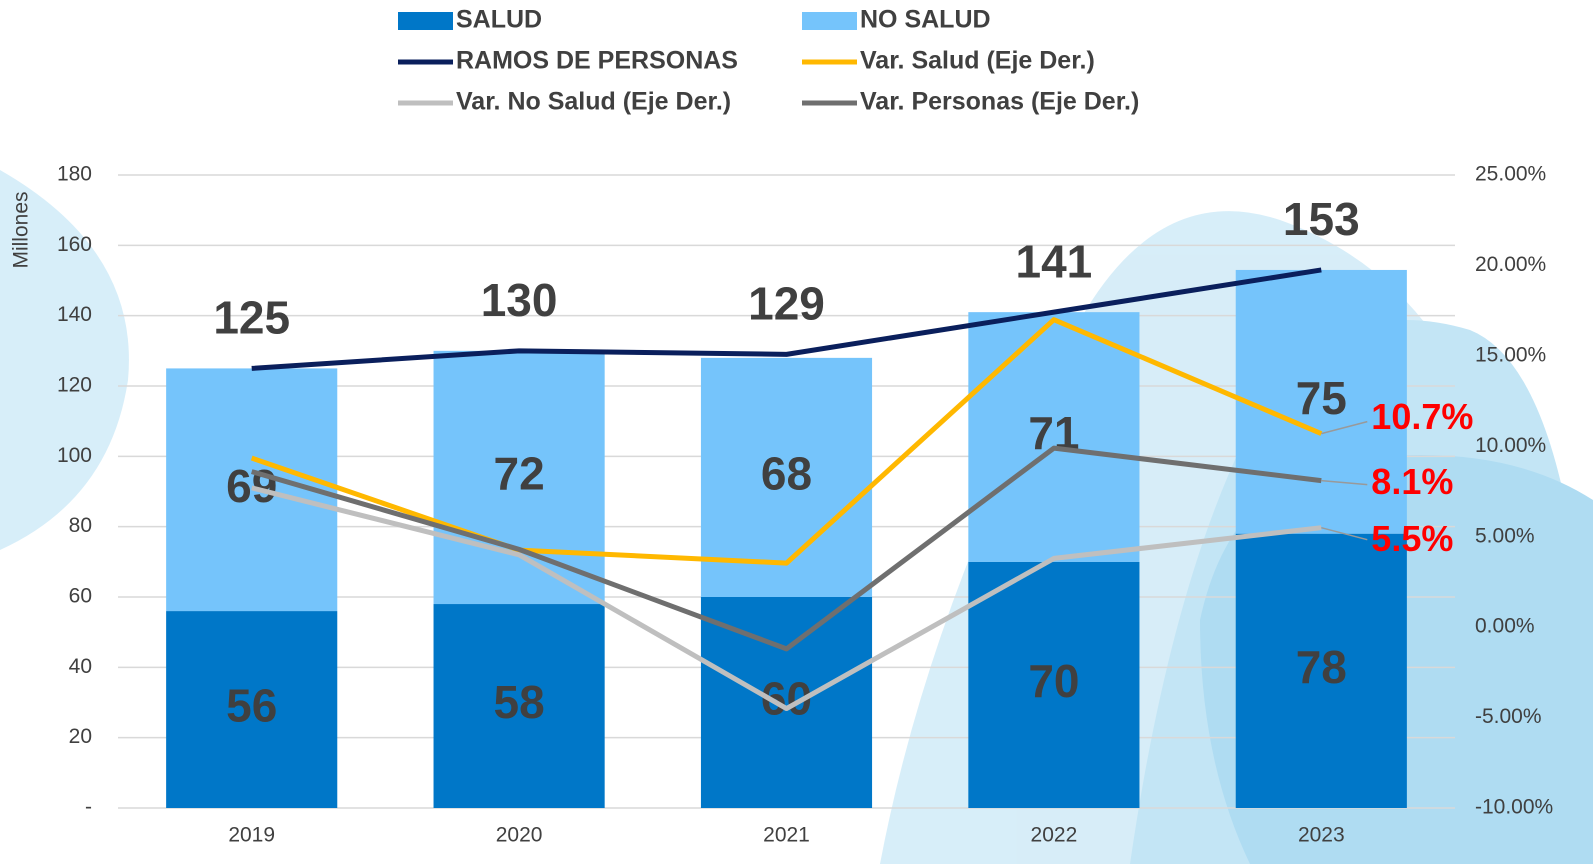 The height and width of the screenshot is (864, 1593). I want to click on line-series, so click(786, 319).